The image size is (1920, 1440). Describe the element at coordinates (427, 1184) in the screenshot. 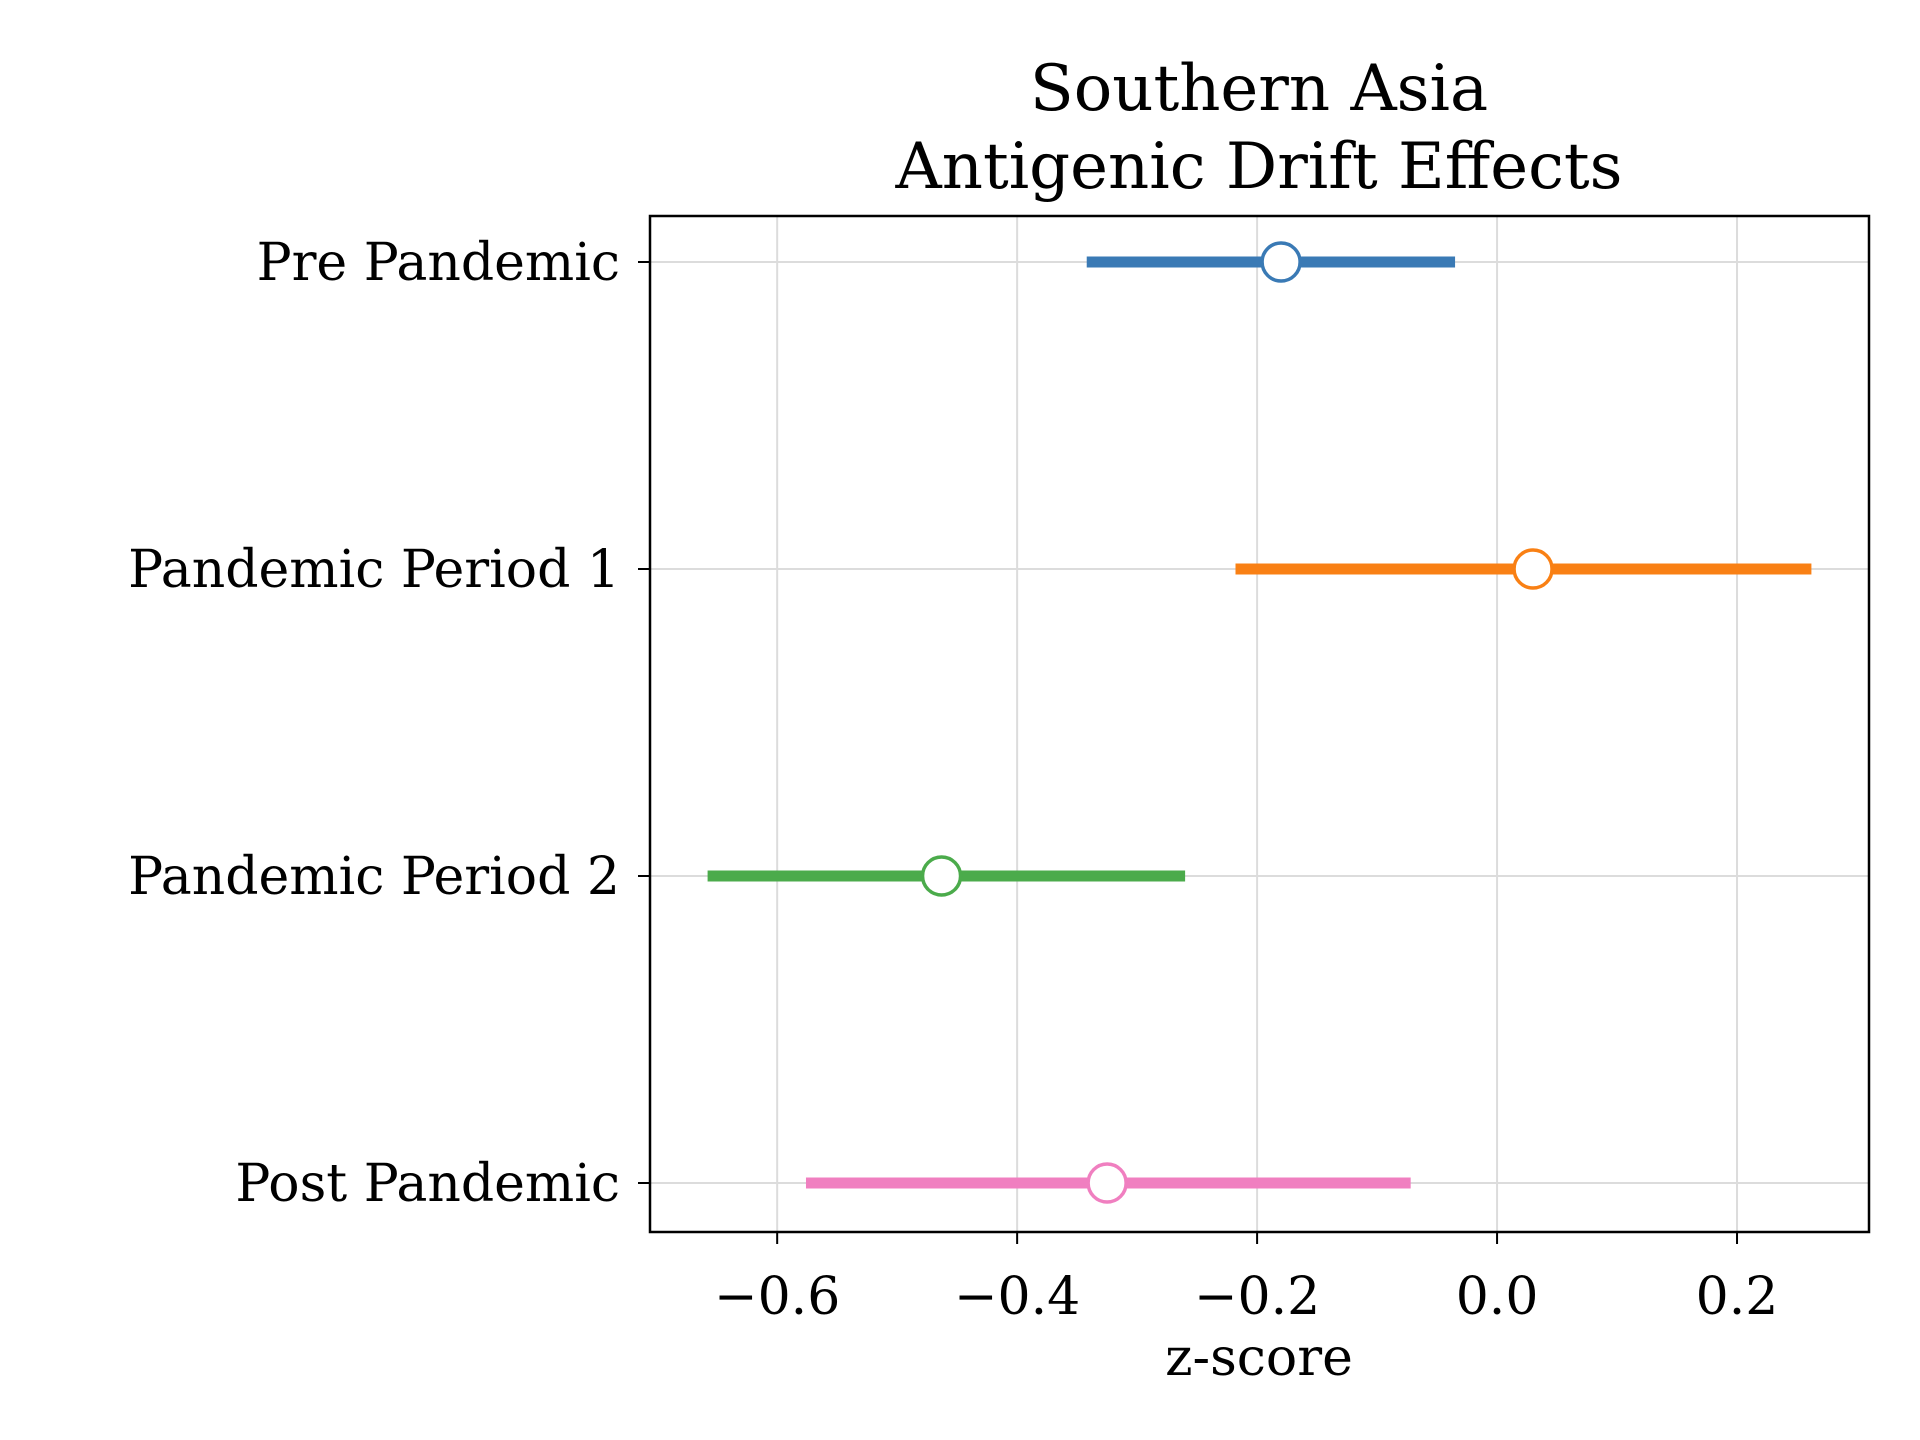

I see `y-tick-label: Post Pandemic` at that location.